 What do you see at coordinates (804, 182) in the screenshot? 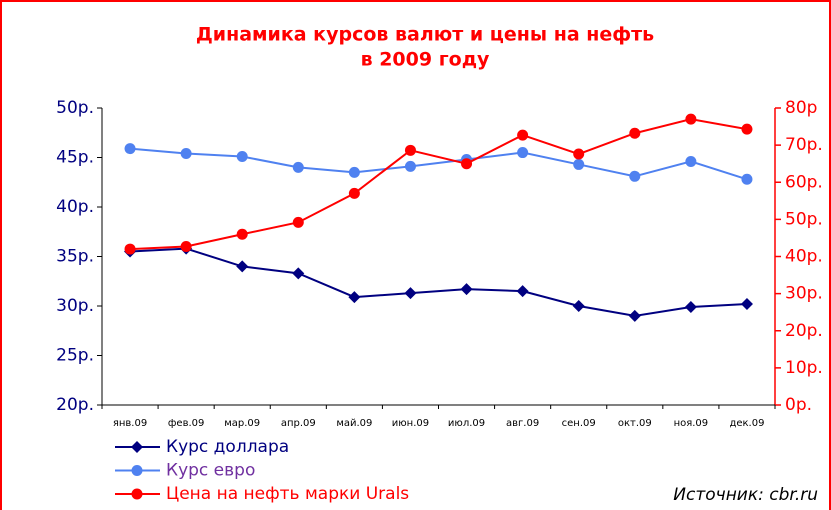
I see `y2-tick-label: 60р.` at bounding box center [804, 182].